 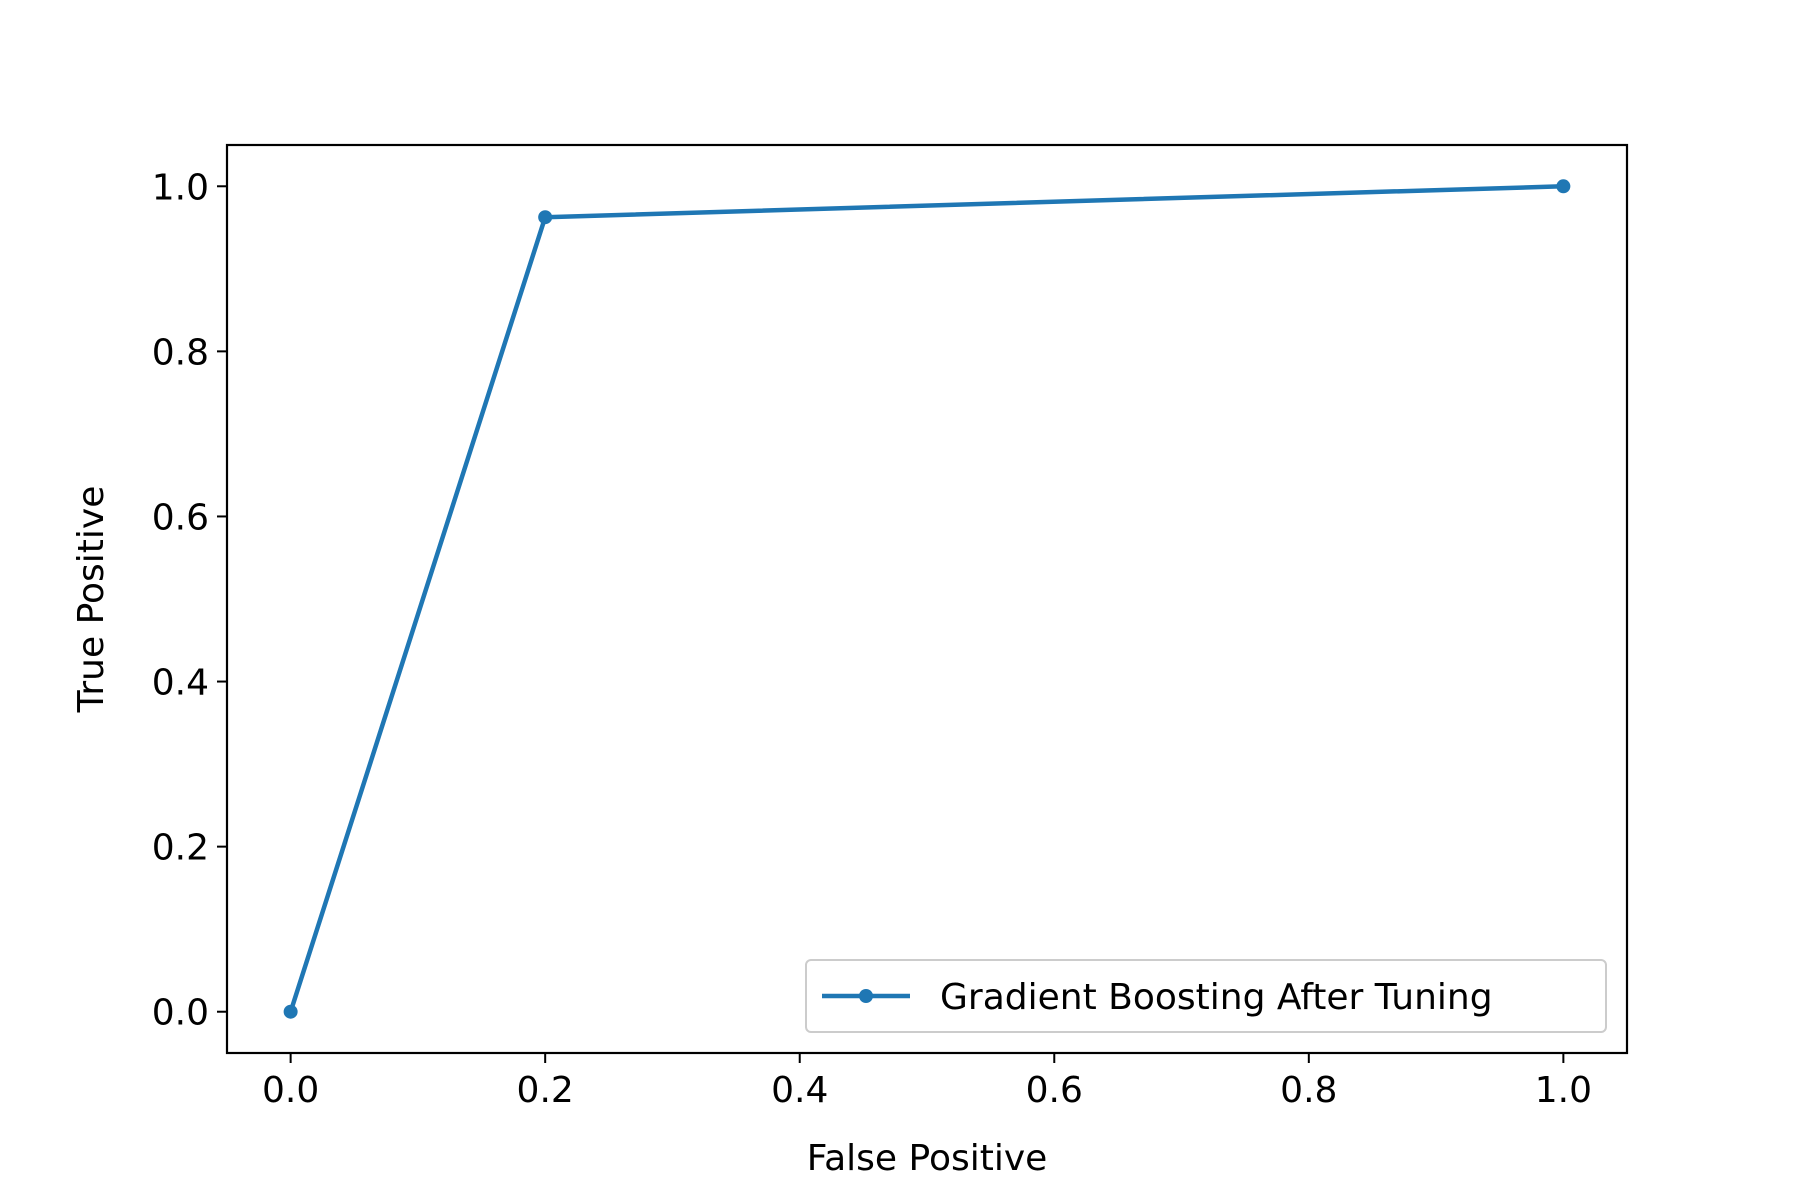 What do you see at coordinates (1308, 1090) in the screenshot?
I see `x-tick-label: 0.8` at bounding box center [1308, 1090].